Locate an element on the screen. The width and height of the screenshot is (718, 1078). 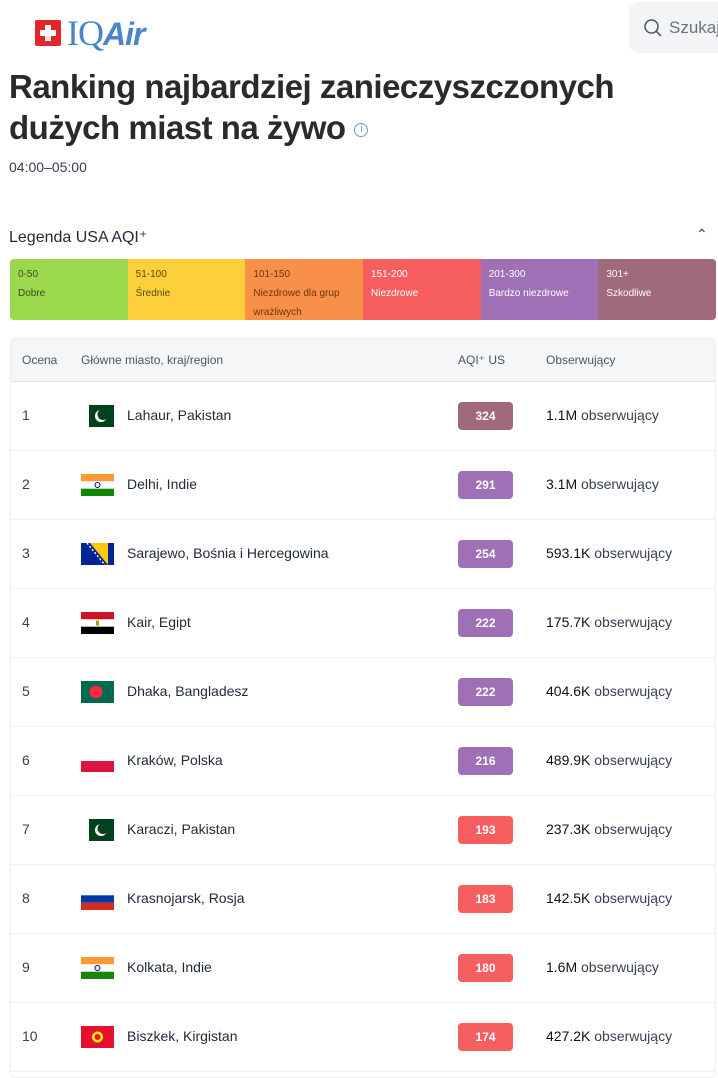
city-link: Lahaur, Pakistan is located at coordinates (179, 415).